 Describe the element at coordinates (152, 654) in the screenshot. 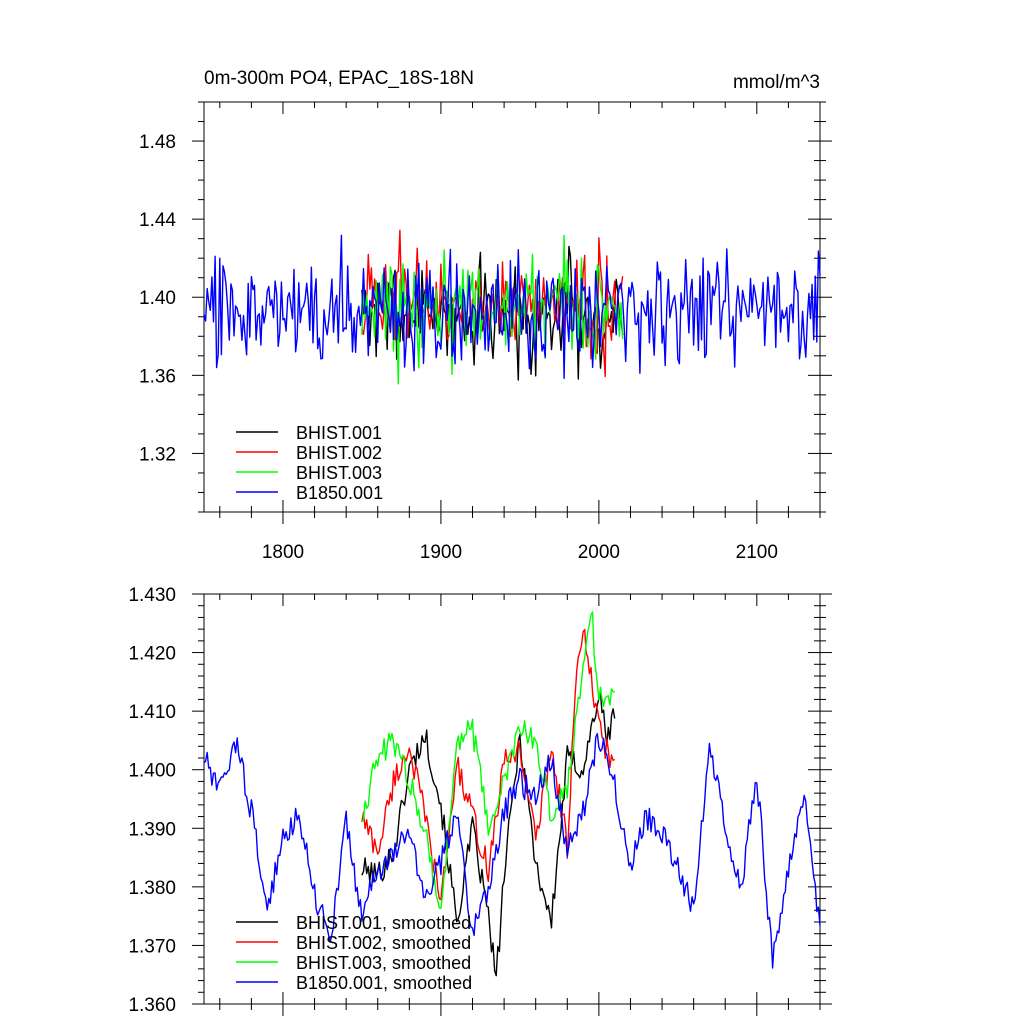

I see `y-tick-label: 1.420` at that location.